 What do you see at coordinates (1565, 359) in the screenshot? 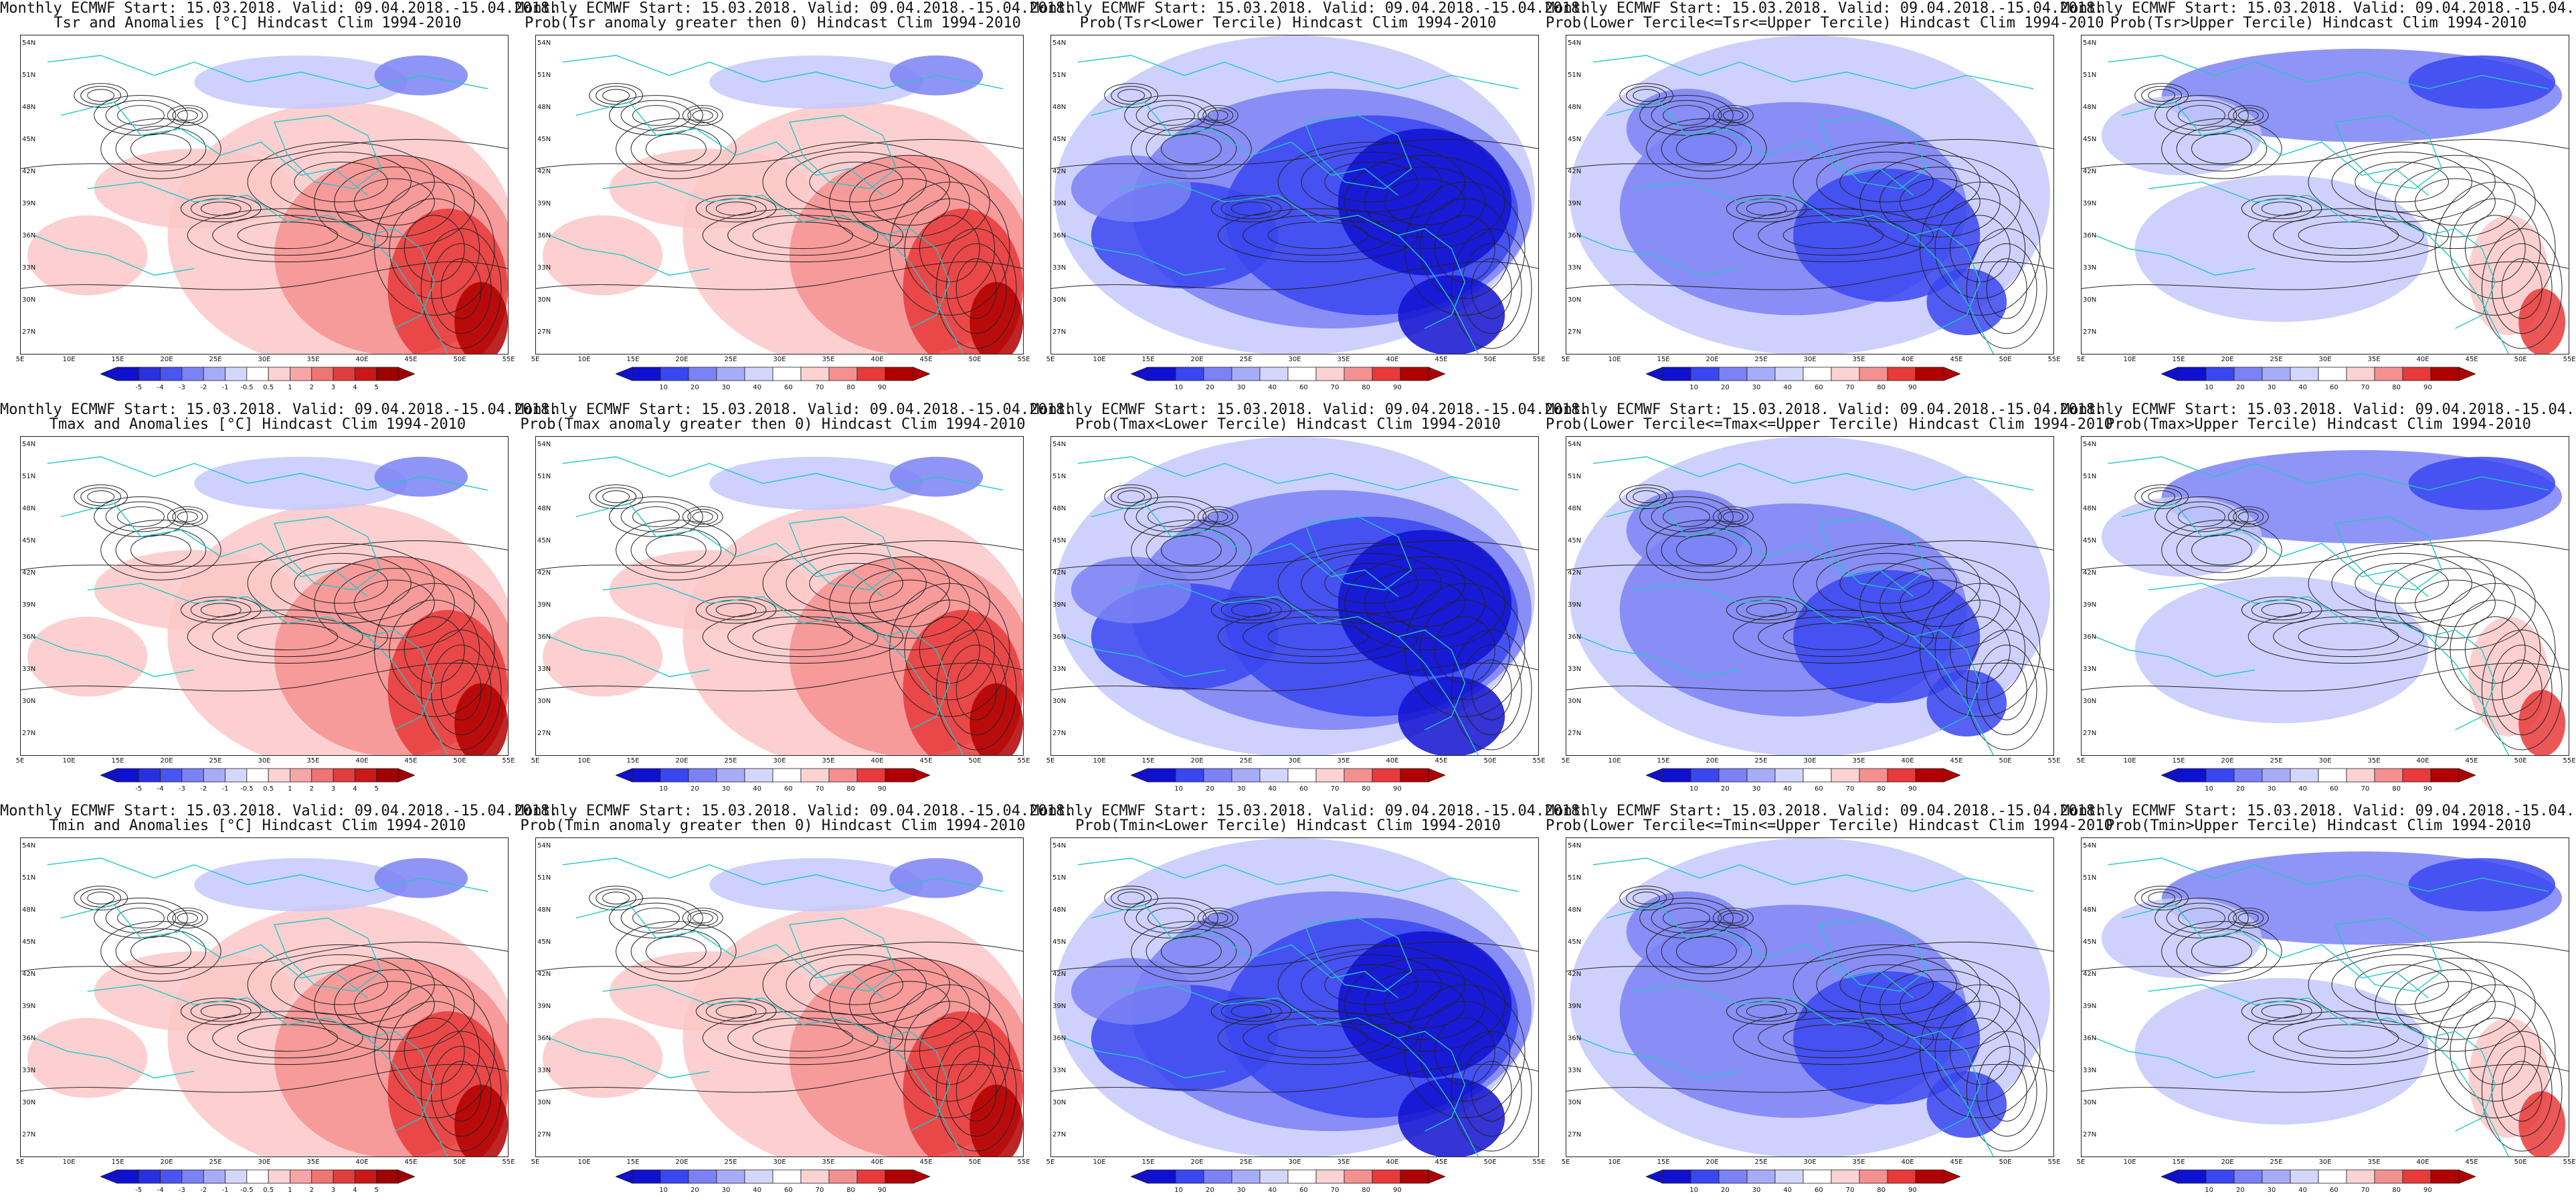
I see `longitude-label: 5E` at bounding box center [1565, 359].